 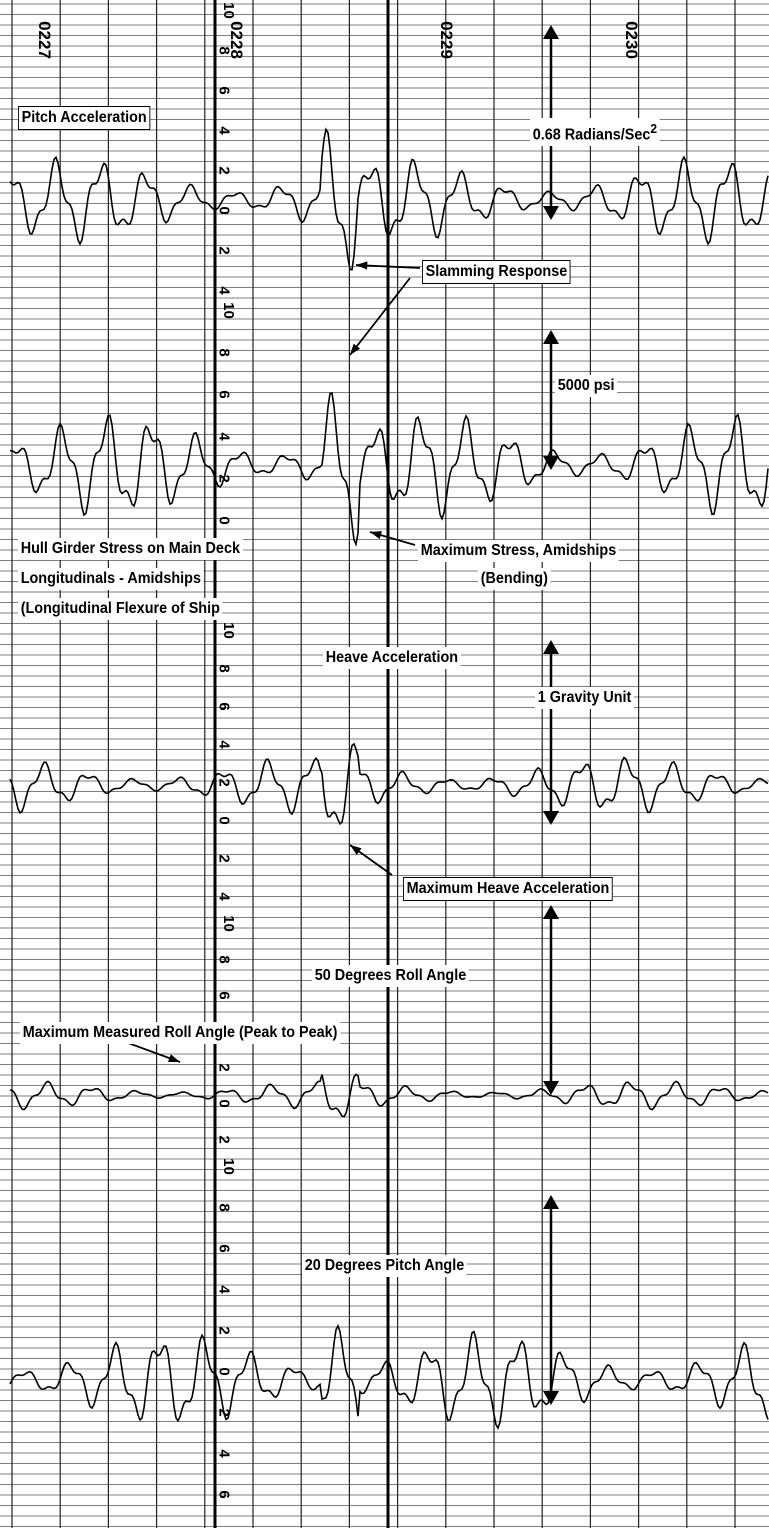 What do you see at coordinates (390, 976) in the screenshot?
I see `range-label: 50 Degrees Roll Angle` at bounding box center [390, 976].